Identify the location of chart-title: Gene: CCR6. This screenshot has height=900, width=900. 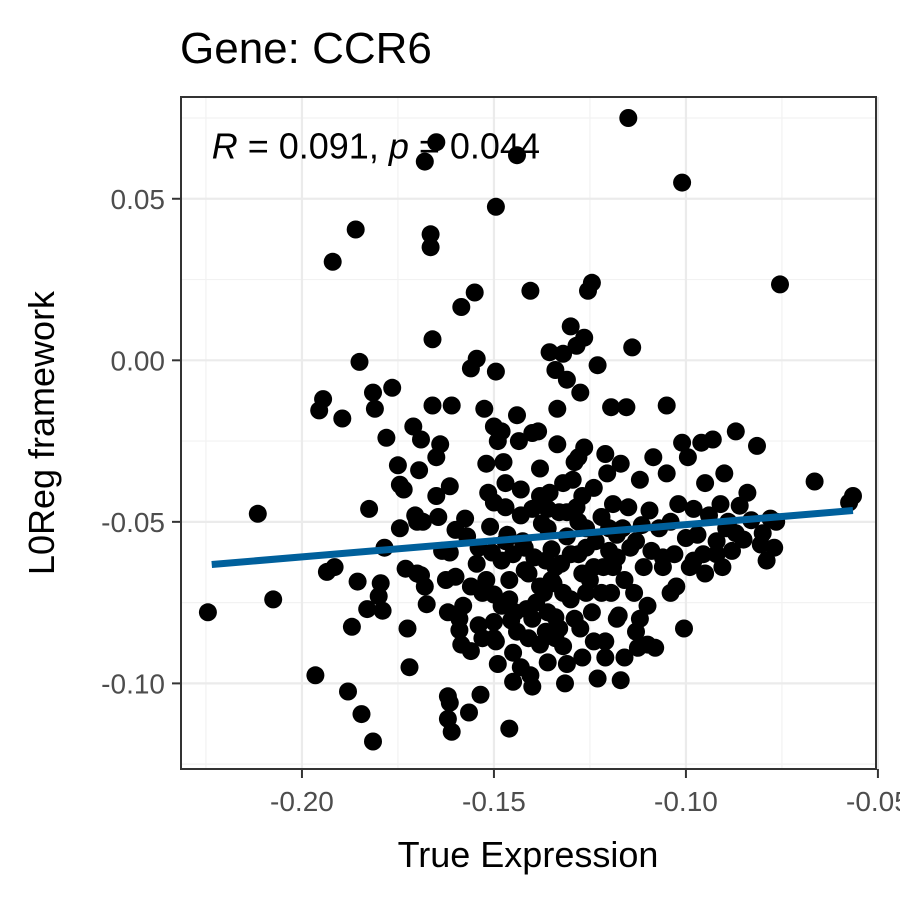
(306, 48).